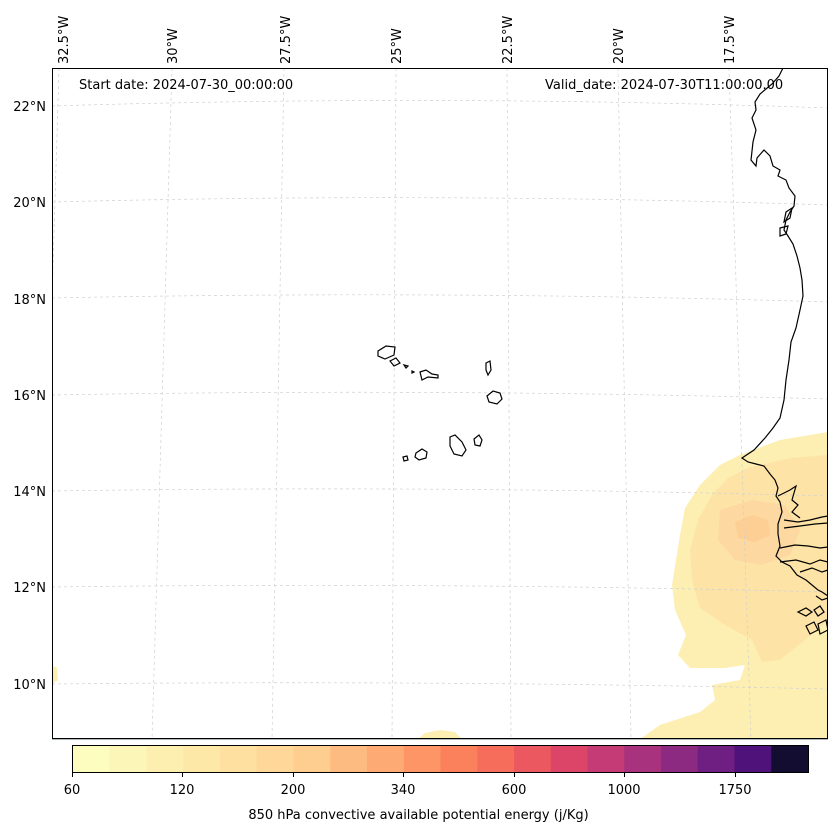 This screenshot has width=837, height=836. I want to click on gridline-lon-32-5w, so click(56, 184).